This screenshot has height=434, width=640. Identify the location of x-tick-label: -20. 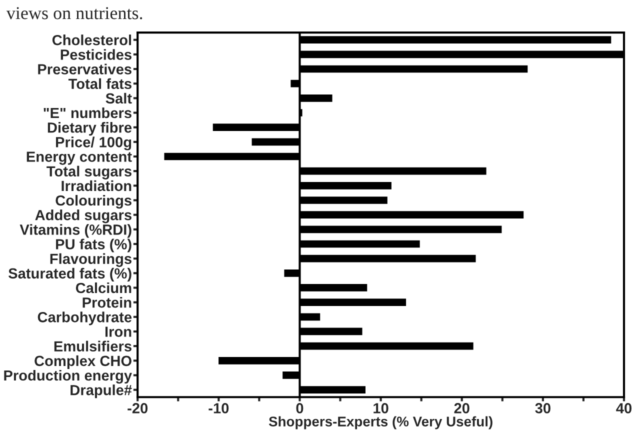
(138, 408).